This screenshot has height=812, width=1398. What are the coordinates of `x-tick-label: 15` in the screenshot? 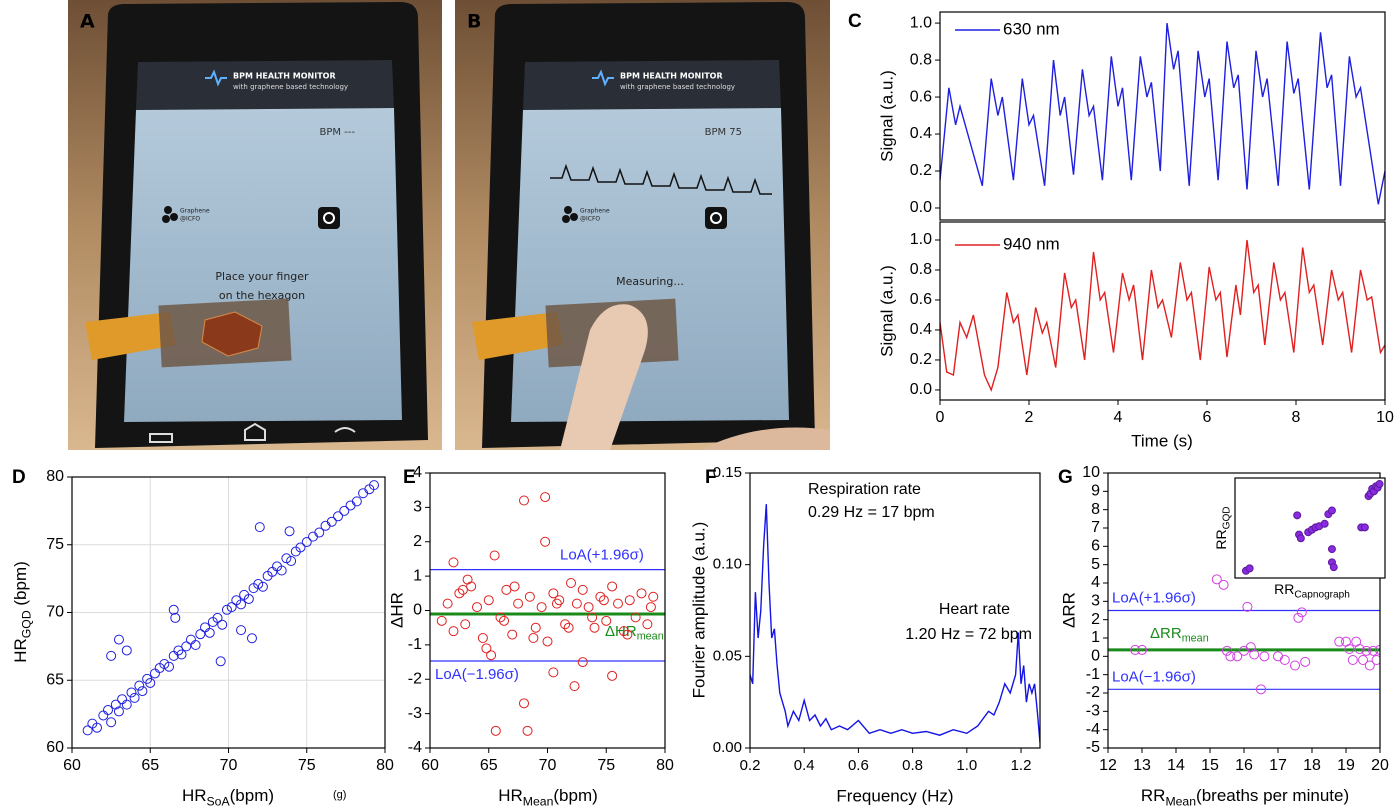 It's located at (1210, 765).